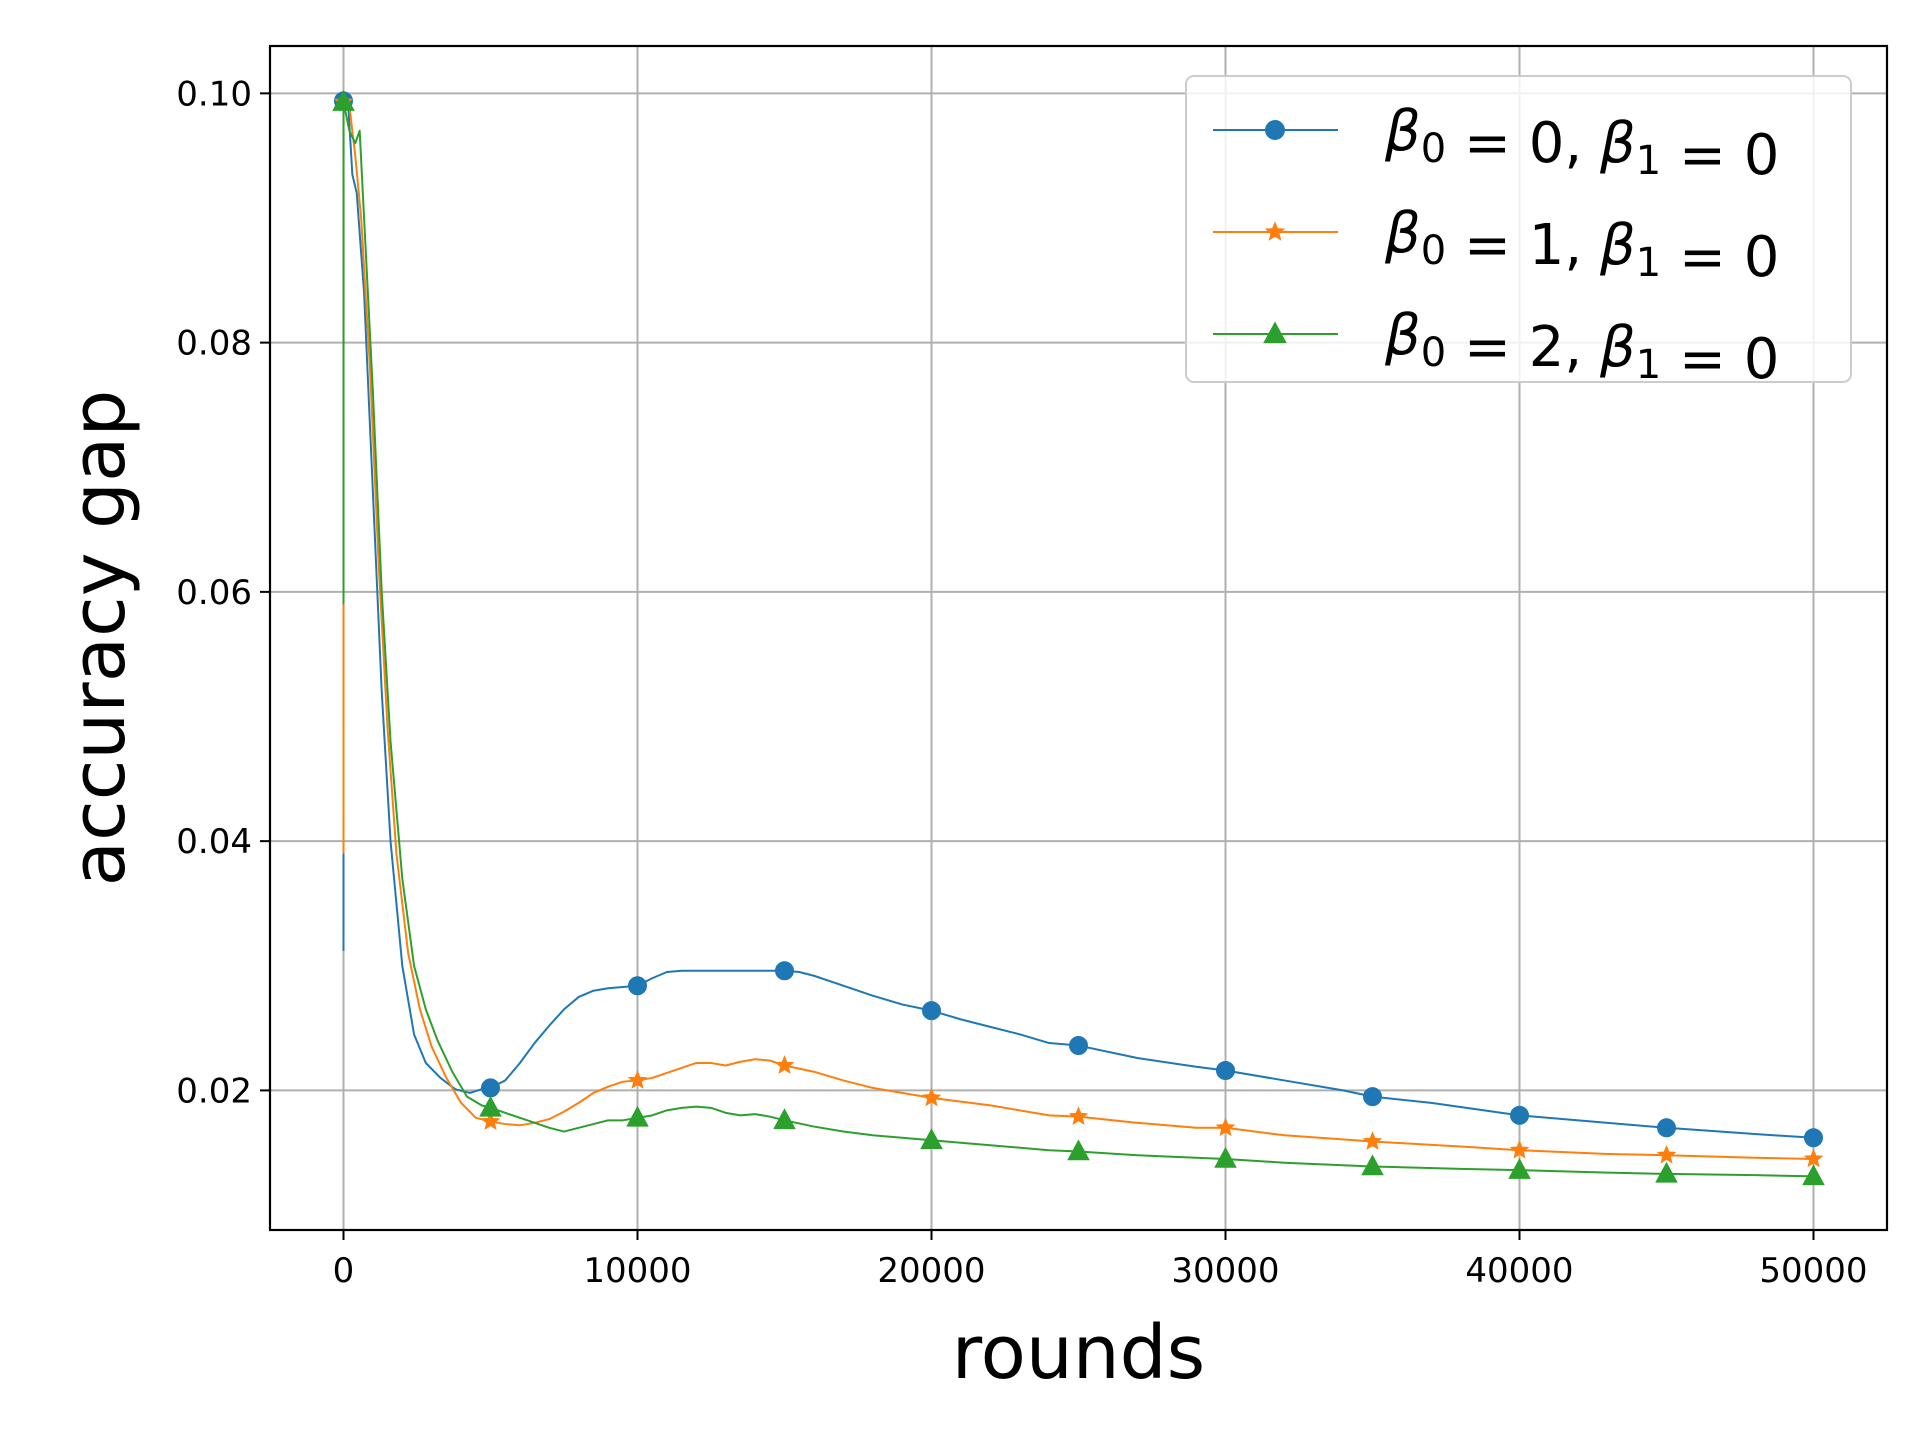 The width and height of the screenshot is (1920, 1440). What do you see at coordinates (344, 1271) in the screenshot?
I see `x-tick-label: 0` at bounding box center [344, 1271].